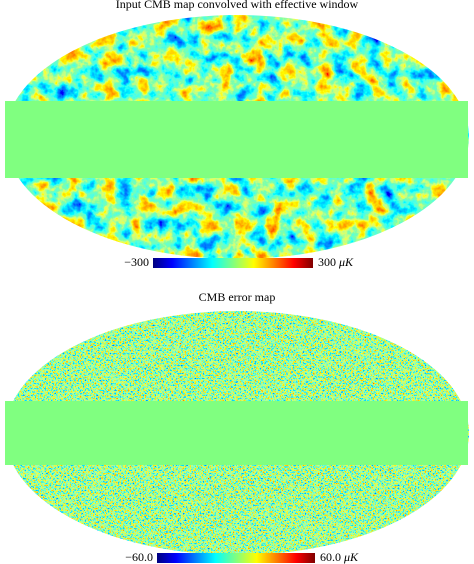 The width and height of the screenshot is (474, 564). Describe the element at coordinates (237, 297) in the screenshot. I see `map-title: CMB error map` at that location.